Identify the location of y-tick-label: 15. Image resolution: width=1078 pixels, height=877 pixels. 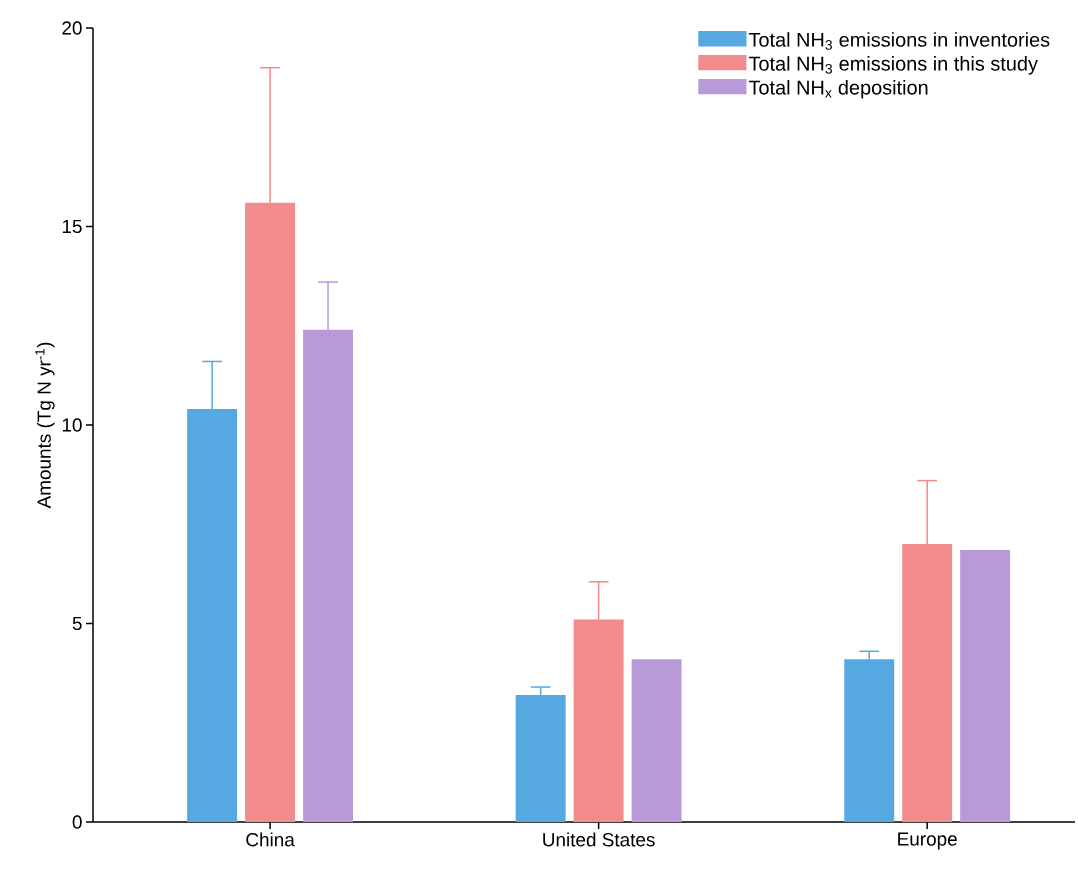
(72, 226).